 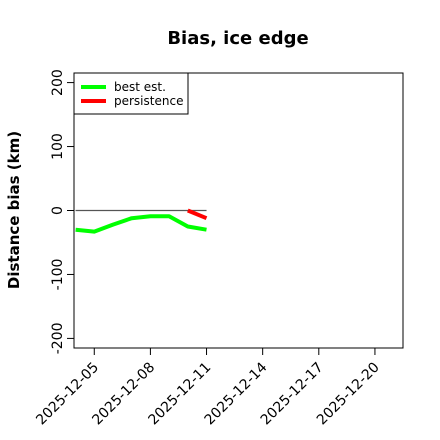 What do you see at coordinates (58, 82) in the screenshot?
I see `y-tick-label: 200` at bounding box center [58, 82].